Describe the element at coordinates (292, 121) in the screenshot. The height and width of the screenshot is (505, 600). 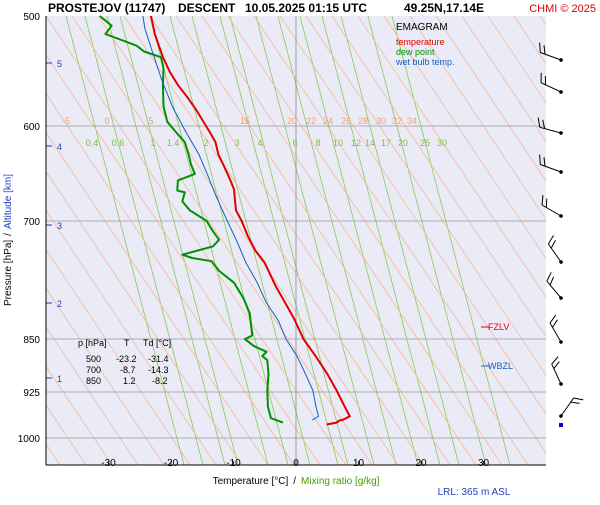
I see `isotherm-label: 20` at that location.